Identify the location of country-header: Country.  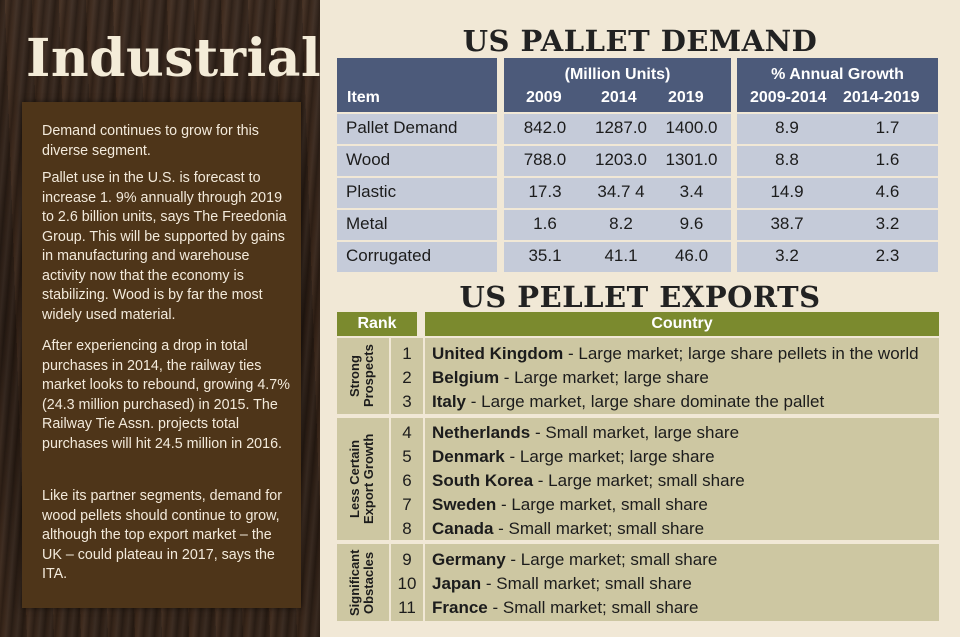
(682, 324).